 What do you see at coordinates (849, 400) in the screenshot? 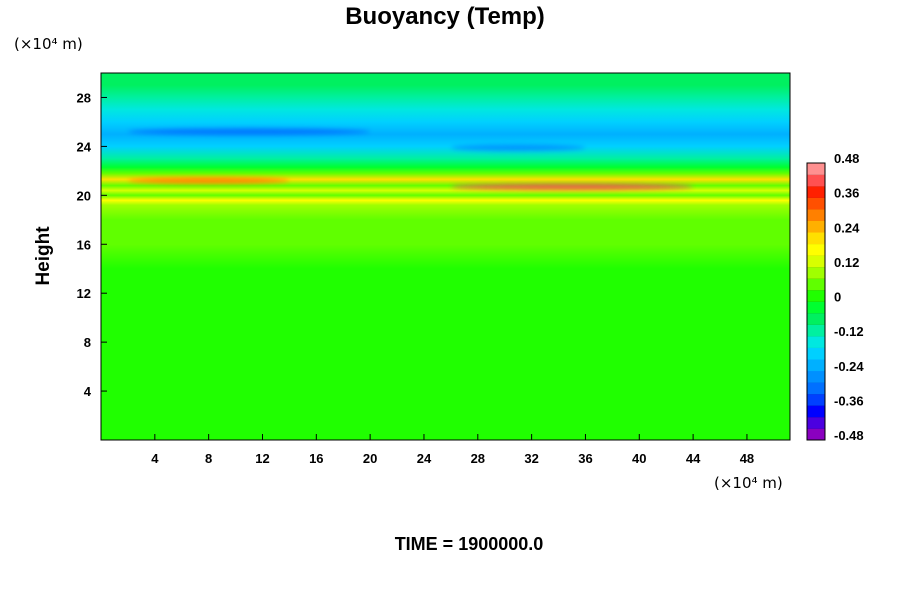
I see `colorbar-tick-label: -0.36` at bounding box center [849, 400].